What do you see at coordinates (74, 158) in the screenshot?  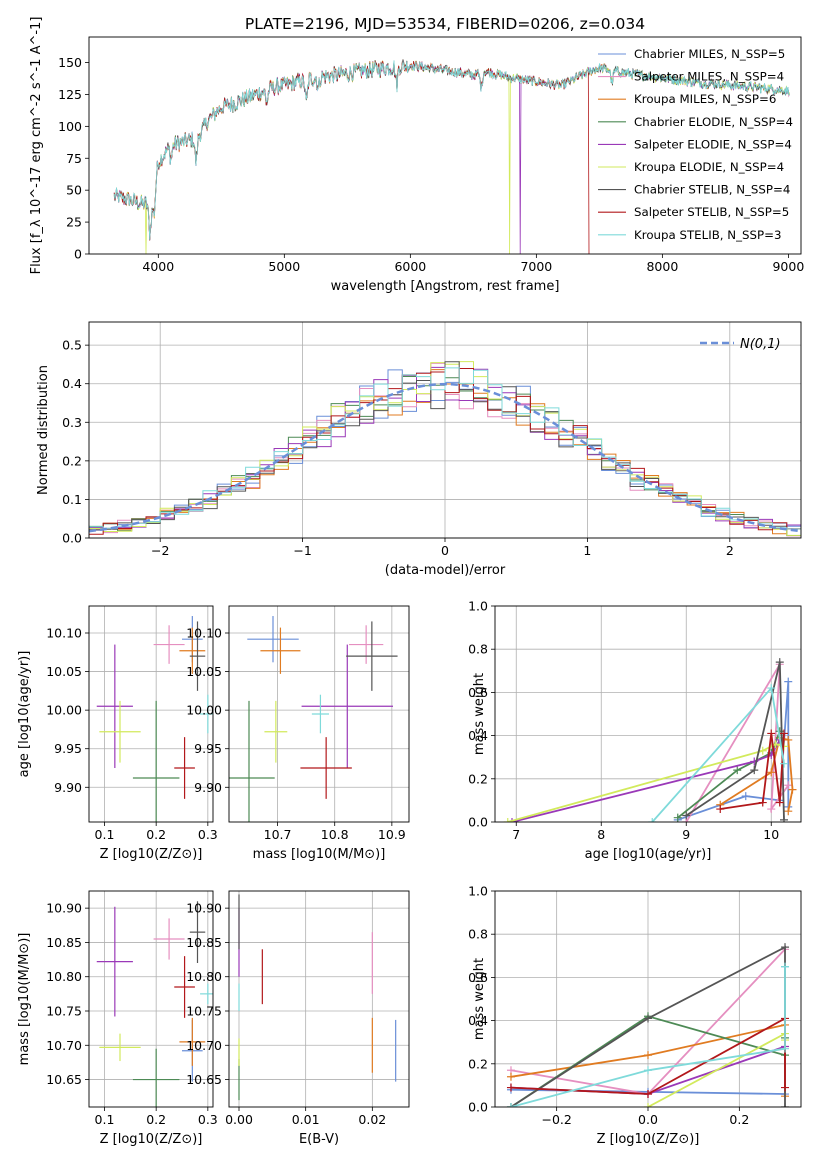 I see `y-tick-label: 75` at bounding box center [74, 158].